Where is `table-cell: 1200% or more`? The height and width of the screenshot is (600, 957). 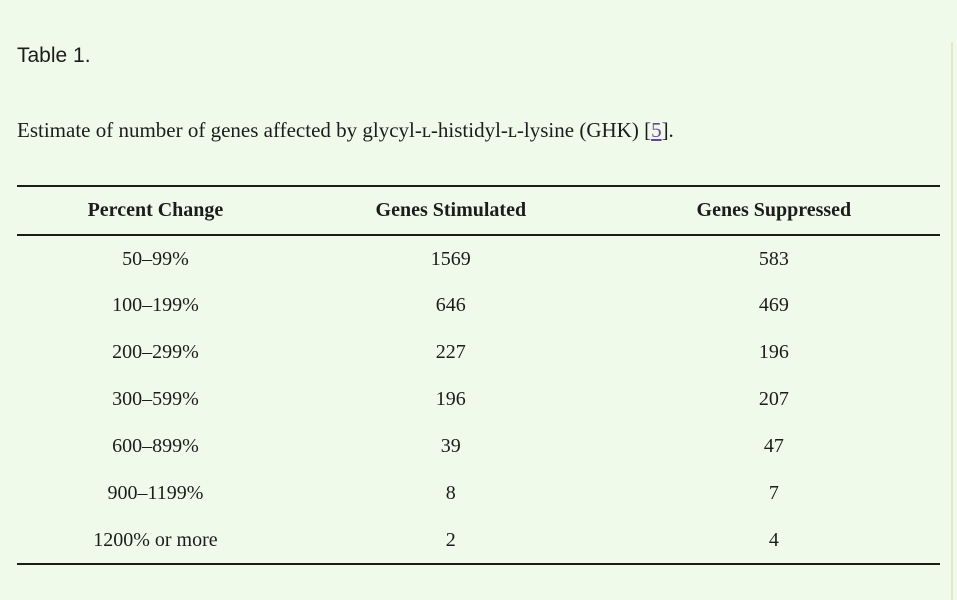 table-cell: 1200% or more is located at coordinates (155, 539).